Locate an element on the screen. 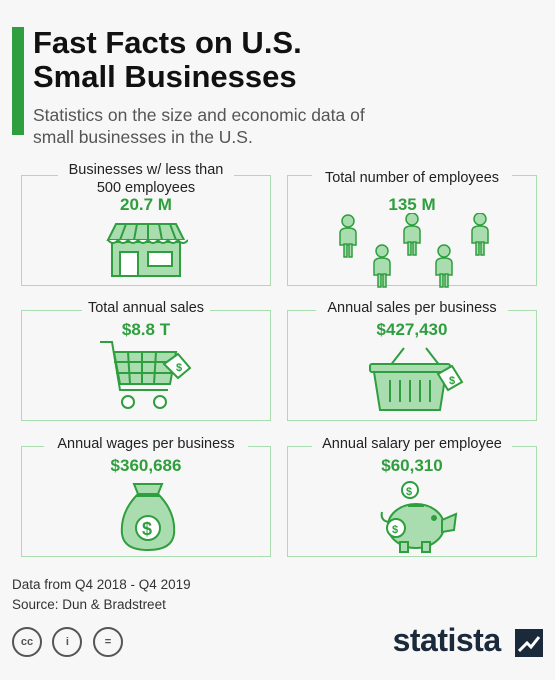 The image size is (555, 680). card-label: Annual wages per business is located at coordinates (146, 444).